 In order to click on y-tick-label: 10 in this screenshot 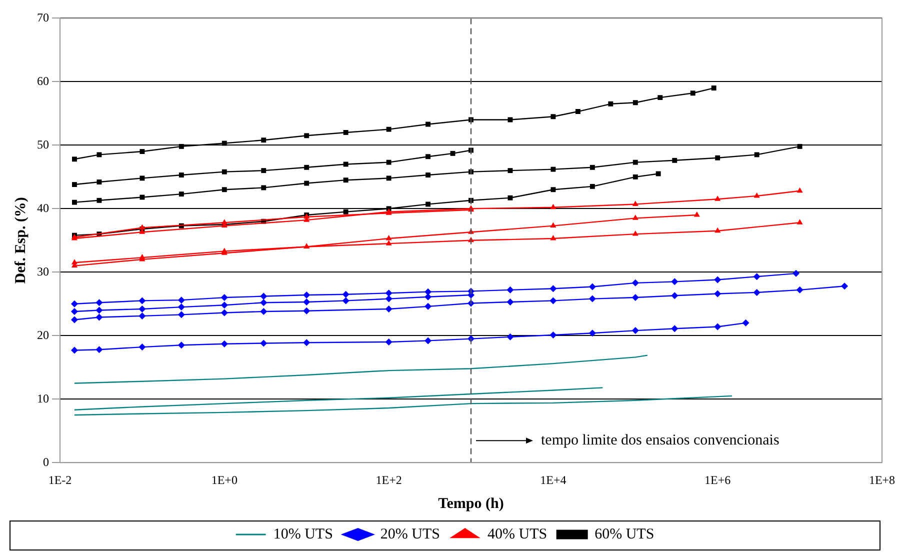, I will do `click(43, 398)`.